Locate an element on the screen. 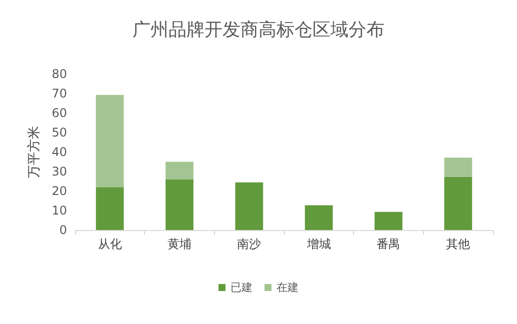 Image resolution: width=517 pixels, height=324 pixels. y-tick-label: 20 is located at coordinates (59, 191).